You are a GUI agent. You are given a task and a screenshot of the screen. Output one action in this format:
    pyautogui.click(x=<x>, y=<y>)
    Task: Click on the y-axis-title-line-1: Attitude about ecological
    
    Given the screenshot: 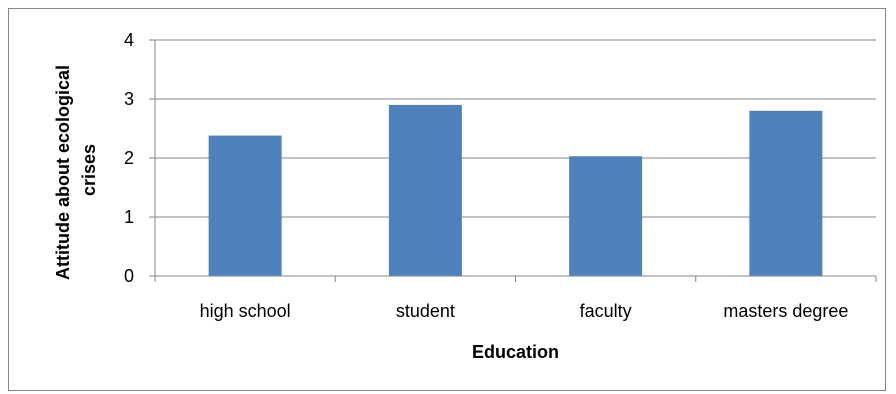 What is the action you would take?
    pyautogui.click(x=63, y=172)
    